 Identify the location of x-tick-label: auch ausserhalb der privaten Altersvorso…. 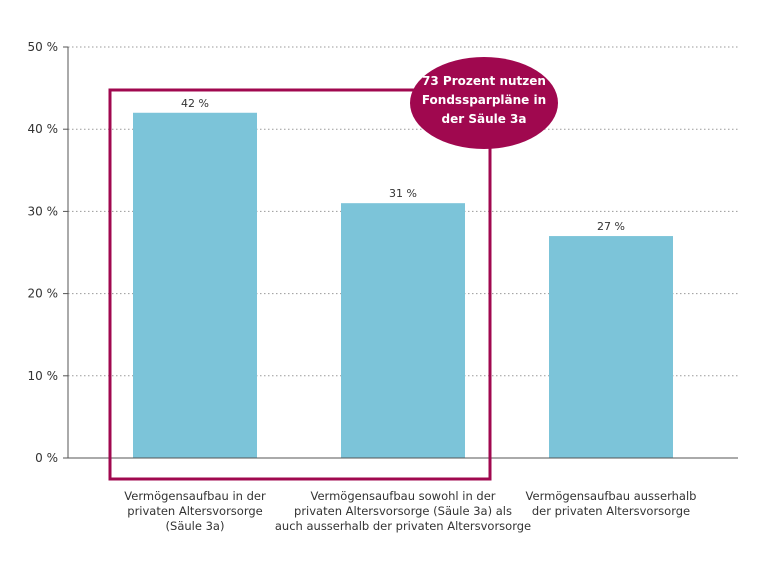
(403, 526).